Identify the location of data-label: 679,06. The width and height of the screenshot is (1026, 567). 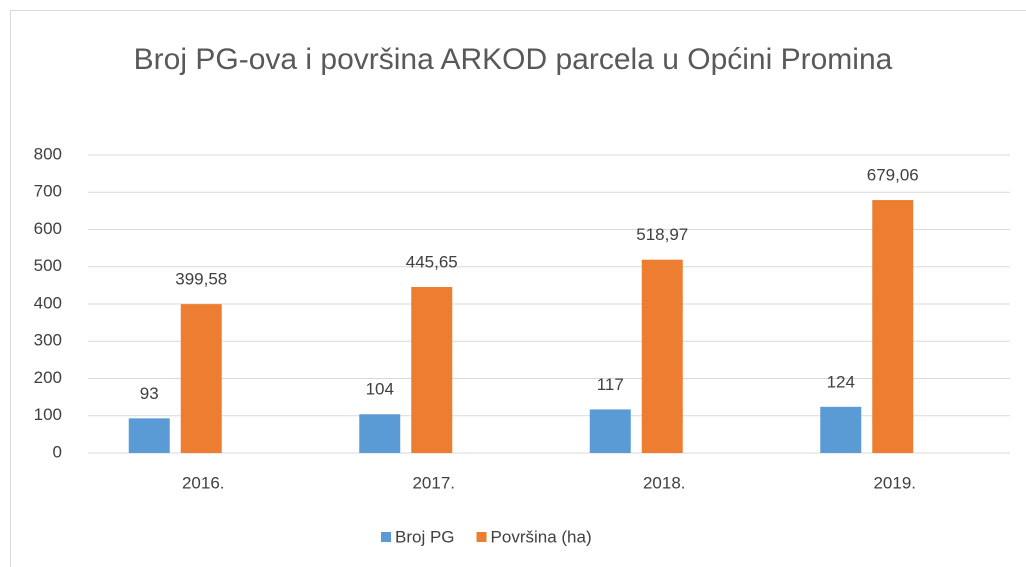
(893, 175).